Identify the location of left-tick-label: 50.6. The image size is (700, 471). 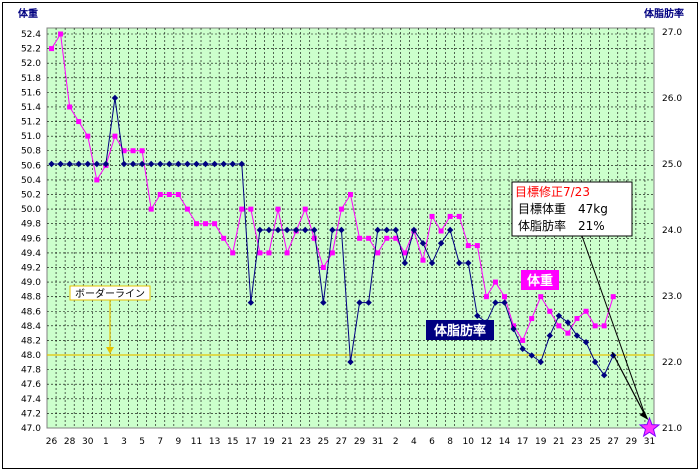
(31, 166).